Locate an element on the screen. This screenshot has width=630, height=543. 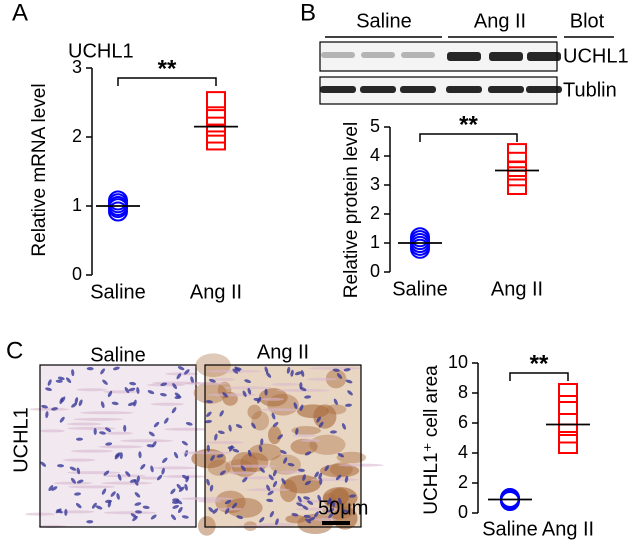
blot-group: Saline is located at coordinates (384, 21).